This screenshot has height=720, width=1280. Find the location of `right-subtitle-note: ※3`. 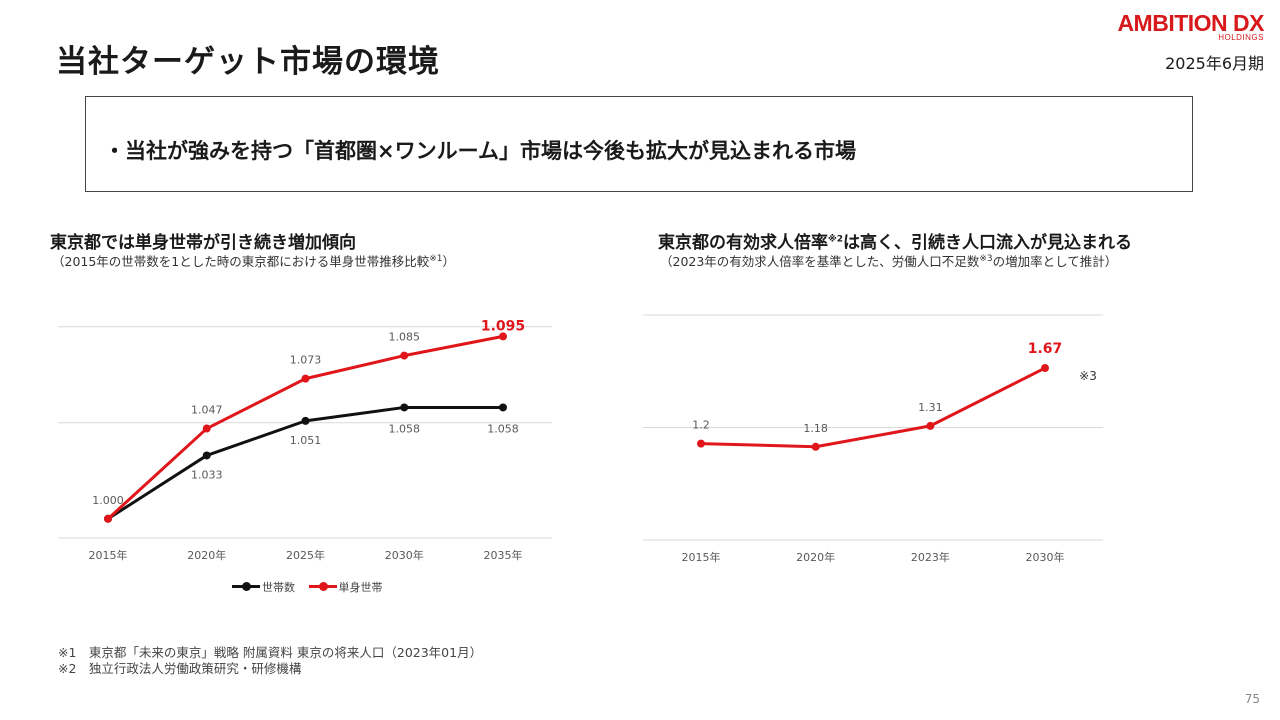

right-subtitle-note: ※3 is located at coordinates (986, 258).